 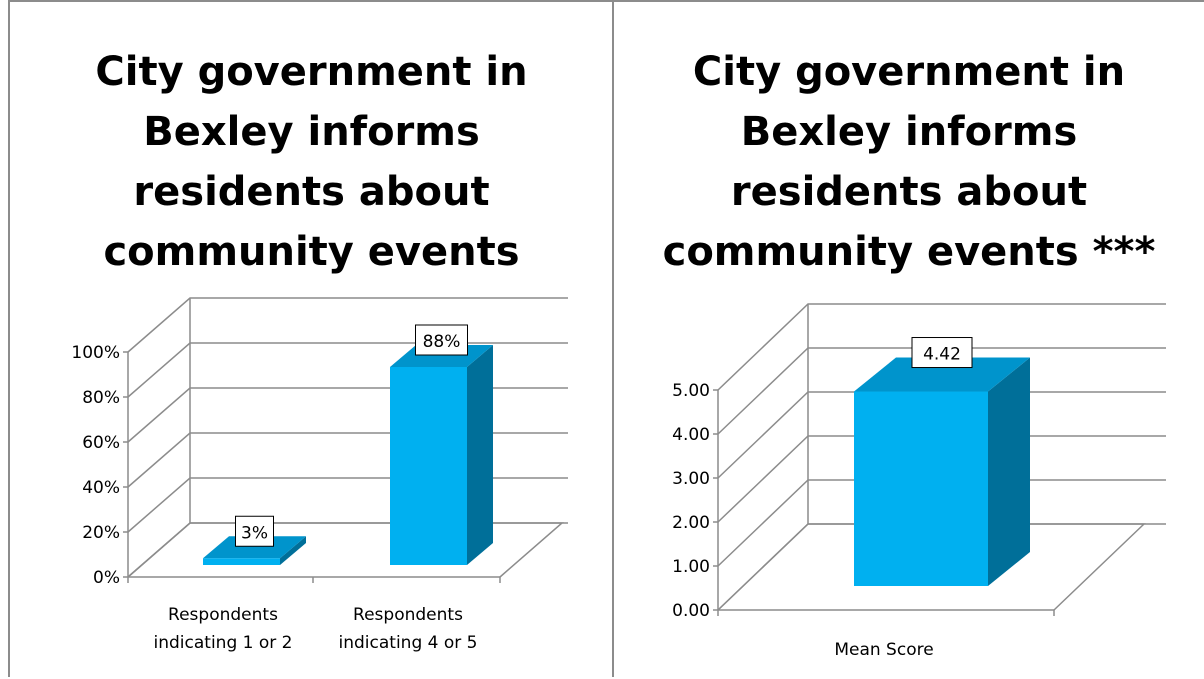 I want to click on y-tick-label: 0%, so click(x=106, y=578).